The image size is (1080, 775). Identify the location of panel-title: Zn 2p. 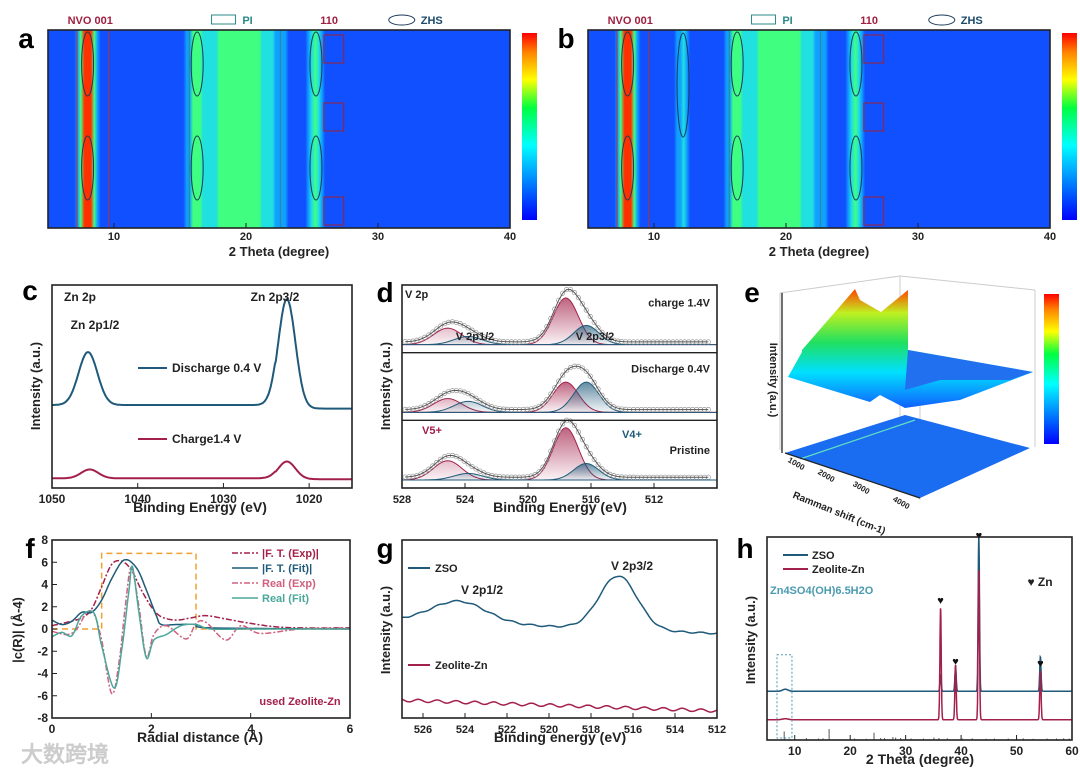
(80, 297).